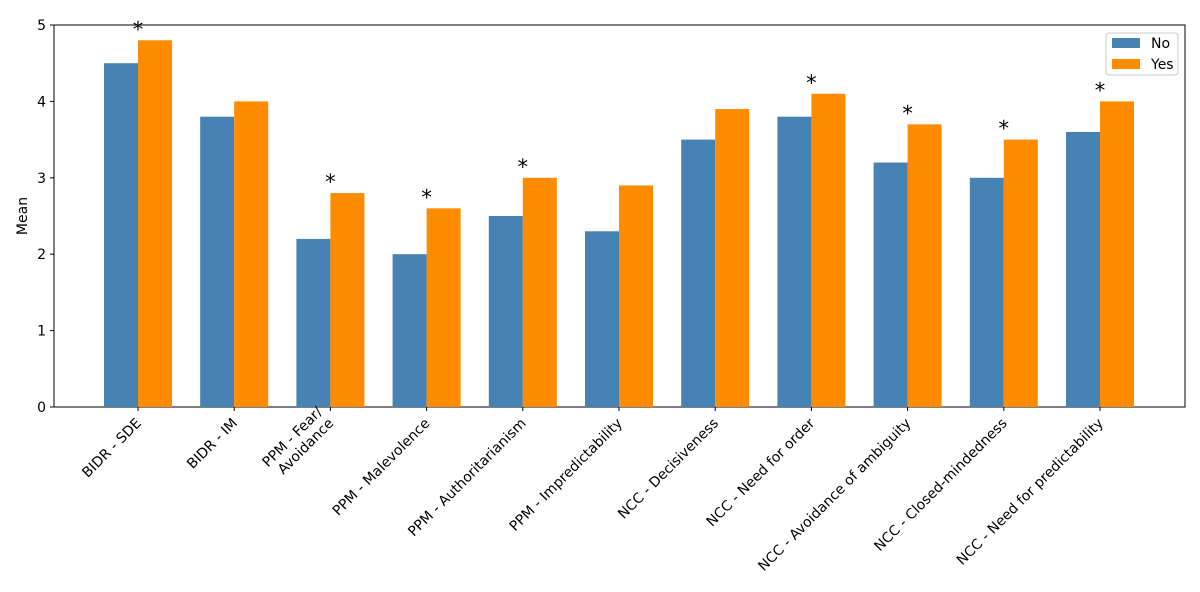 This screenshot has height=592, width=1200. Describe the element at coordinates (138, 29) in the screenshot. I see `significance-star-0: *` at that location.